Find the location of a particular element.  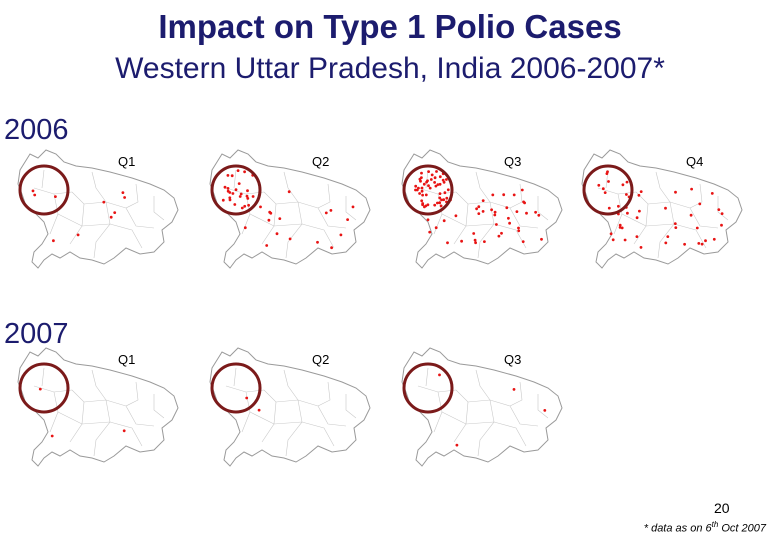

page-number: 20 is located at coordinates (722, 508).